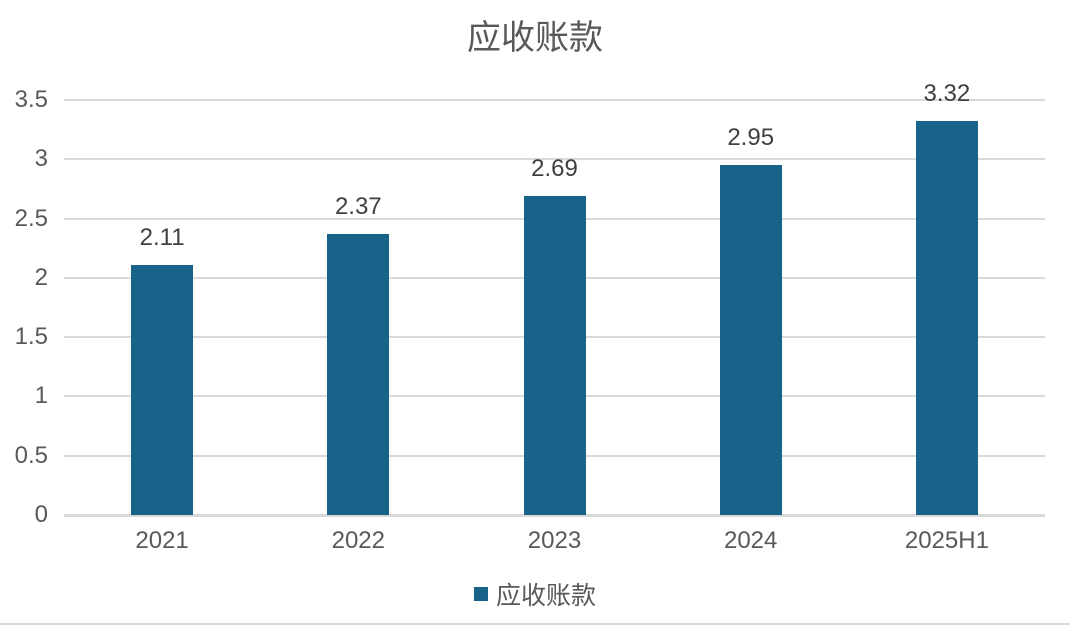 This screenshot has height=625, width=1070. Describe the element at coordinates (41, 277) in the screenshot. I see `y-tick-label: 2` at that location.